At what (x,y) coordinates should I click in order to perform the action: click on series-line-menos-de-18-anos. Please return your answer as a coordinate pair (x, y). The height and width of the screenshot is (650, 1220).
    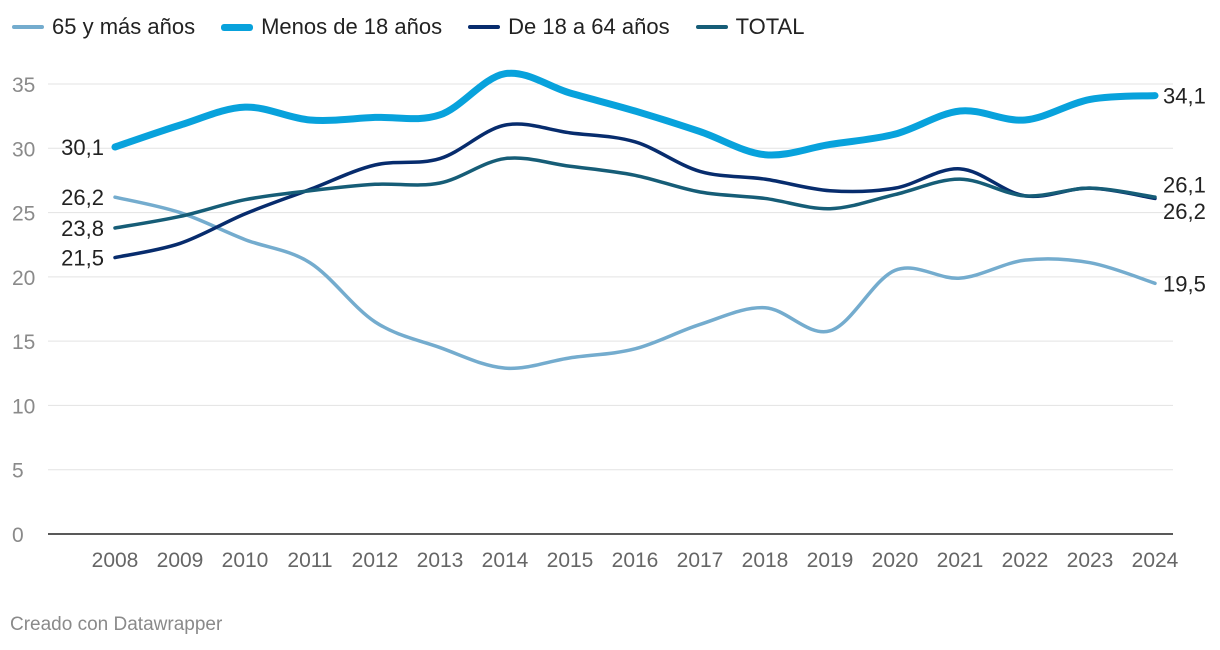
    Looking at the image, I should click on (635, 114).